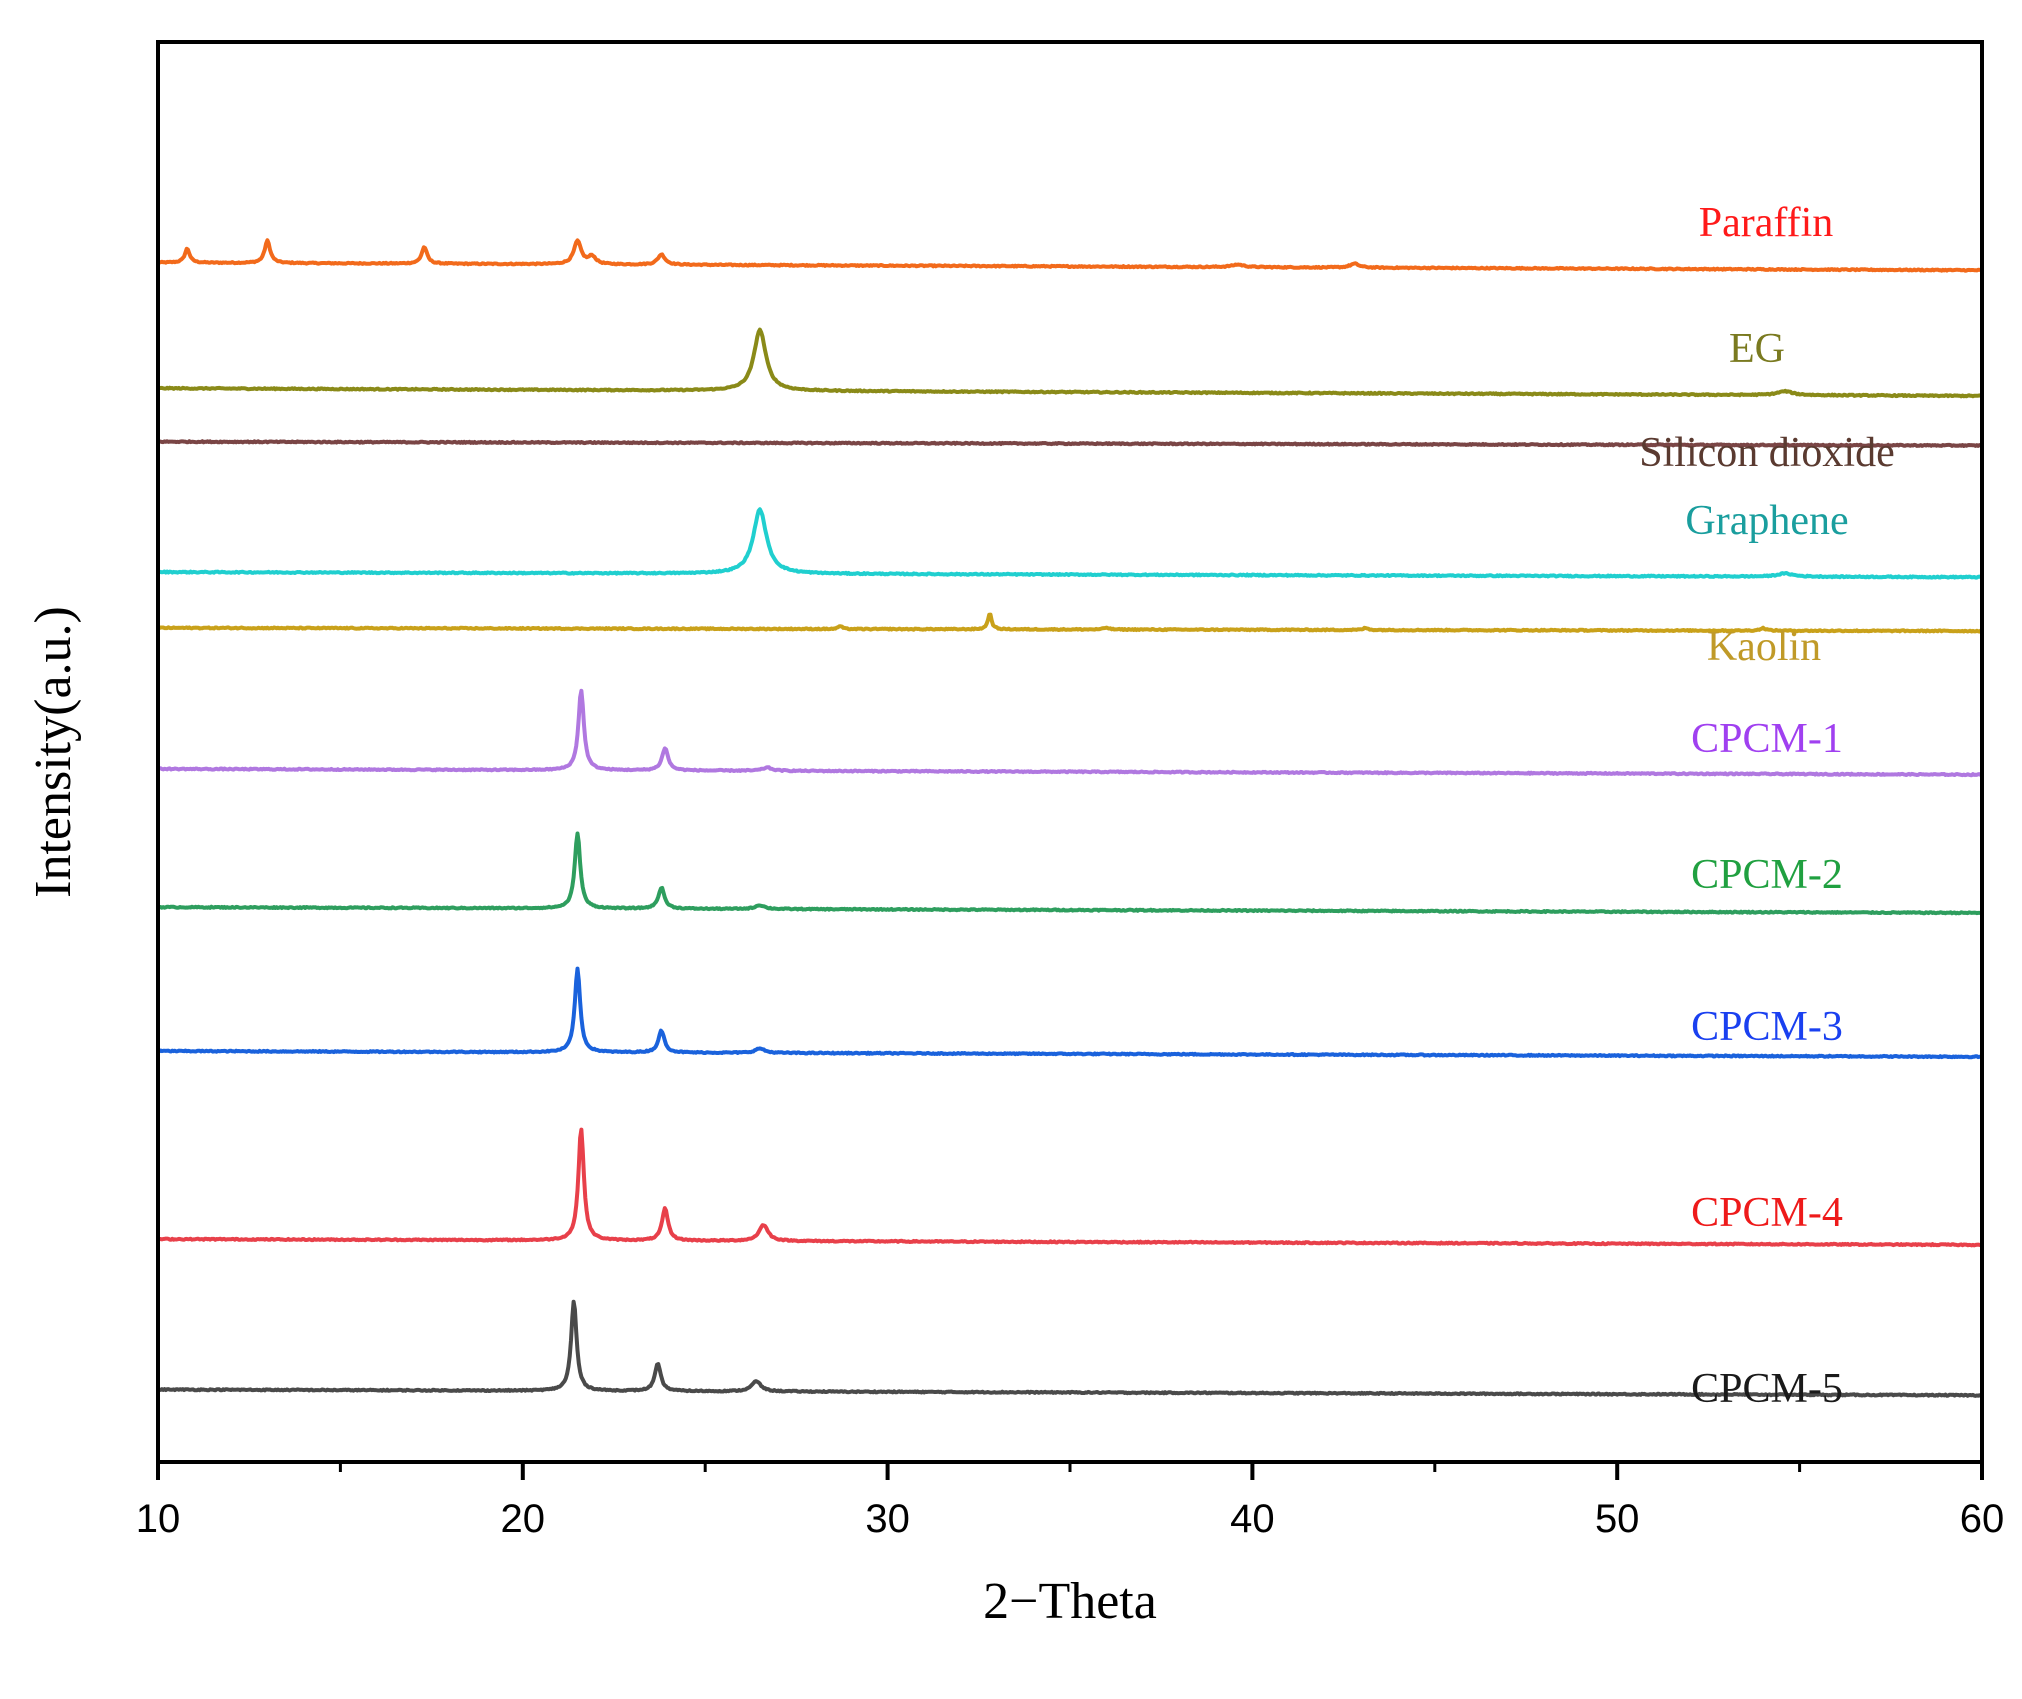 This screenshot has width=2022, height=1699. Describe the element at coordinates (53, 752) in the screenshot. I see `y-axis-title: Intensity(a.u.)` at that location.